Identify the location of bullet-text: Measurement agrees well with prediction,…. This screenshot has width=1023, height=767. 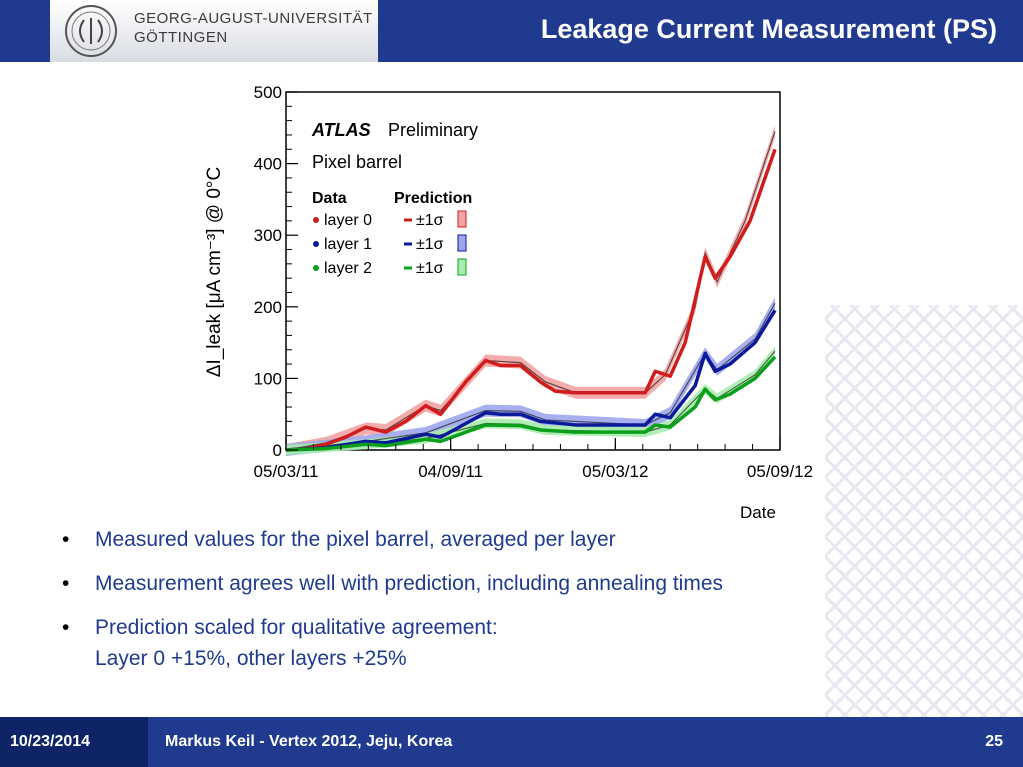
(409, 583).